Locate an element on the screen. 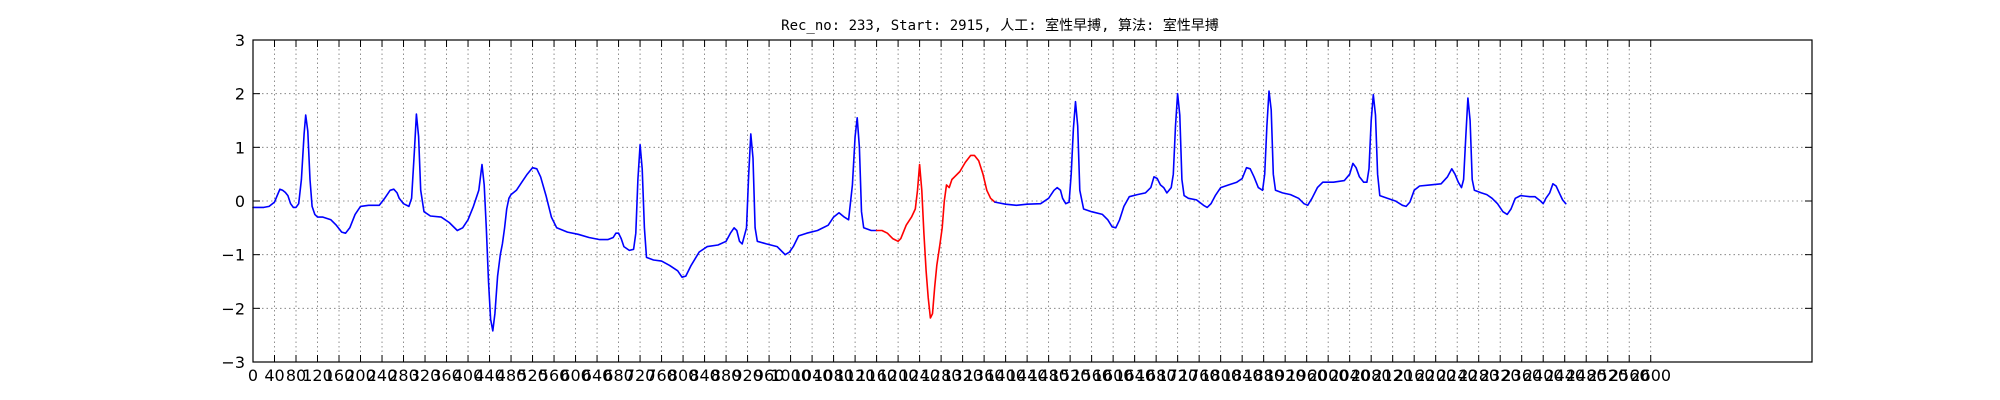 Image resolution: width=2000 pixels, height=400 pixels. x-tick-label: 0 is located at coordinates (253, 375).